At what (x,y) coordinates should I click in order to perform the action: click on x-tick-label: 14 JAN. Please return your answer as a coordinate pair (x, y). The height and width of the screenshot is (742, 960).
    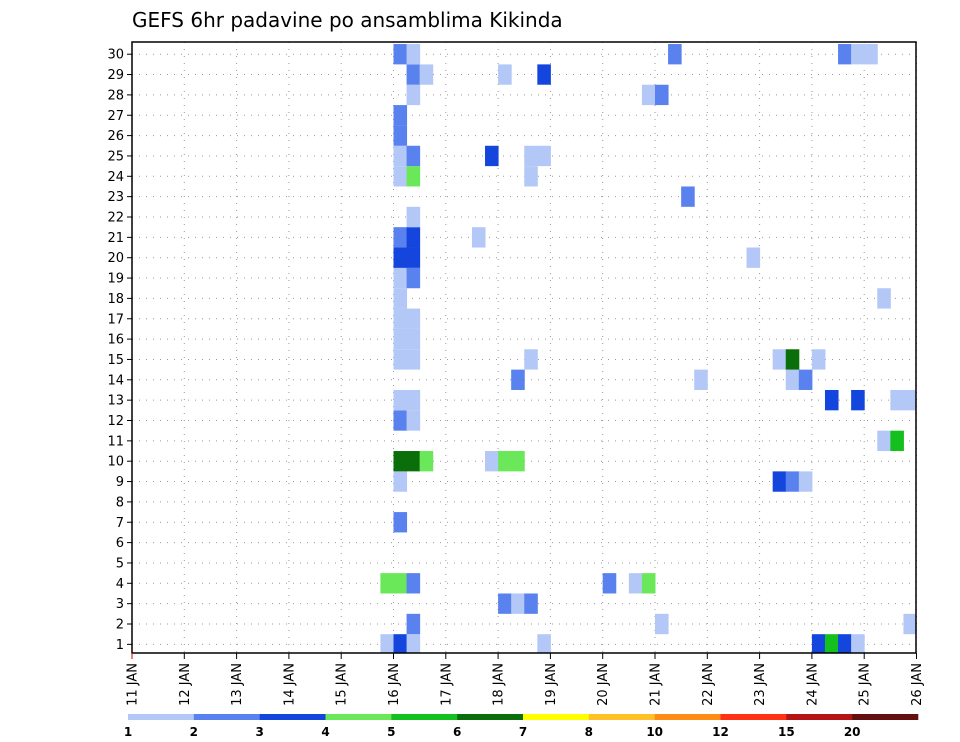
    Looking at the image, I should click on (289, 684).